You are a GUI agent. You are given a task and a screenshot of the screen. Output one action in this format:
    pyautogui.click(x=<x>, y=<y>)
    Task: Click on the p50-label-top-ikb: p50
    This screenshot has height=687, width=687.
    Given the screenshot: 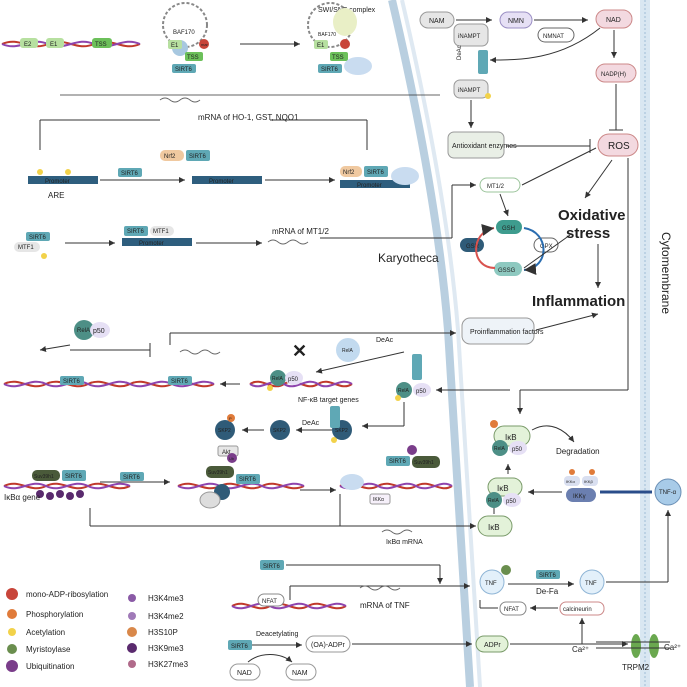 What is the action you would take?
    pyautogui.click(x=517, y=450)
    